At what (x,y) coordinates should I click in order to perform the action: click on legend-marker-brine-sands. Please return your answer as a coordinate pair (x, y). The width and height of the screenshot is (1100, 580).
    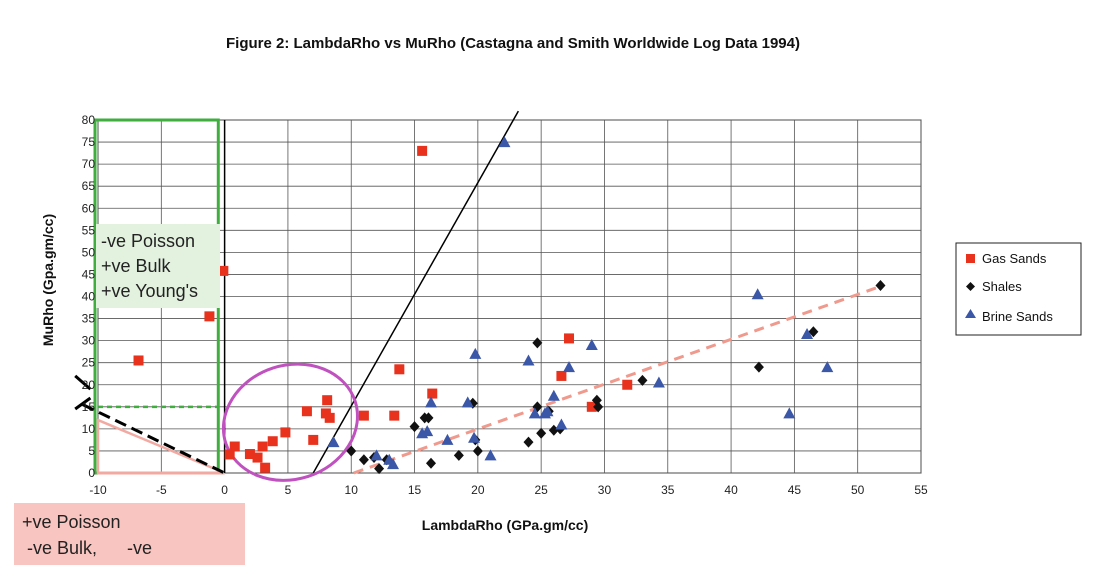
    Looking at the image, I should click on (970, 313).